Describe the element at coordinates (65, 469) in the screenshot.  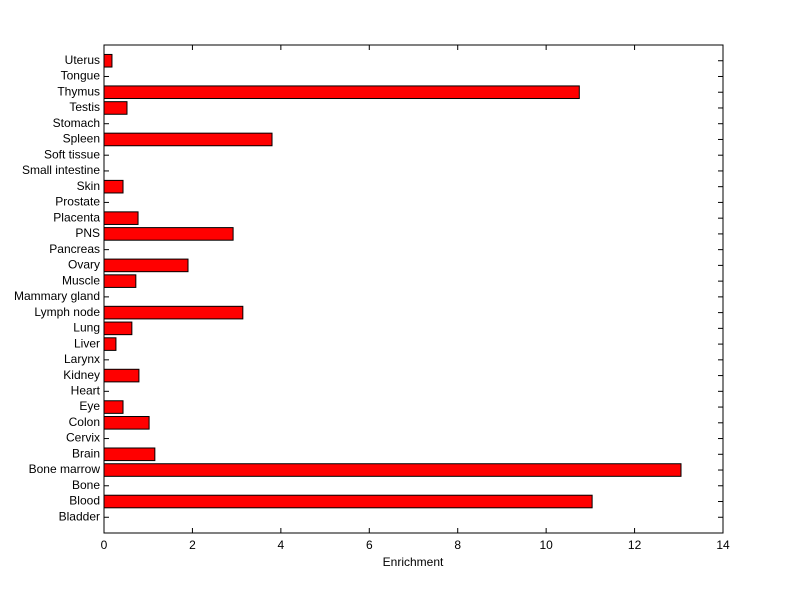
I see `y-tick-label: Bone marrow` at that location.